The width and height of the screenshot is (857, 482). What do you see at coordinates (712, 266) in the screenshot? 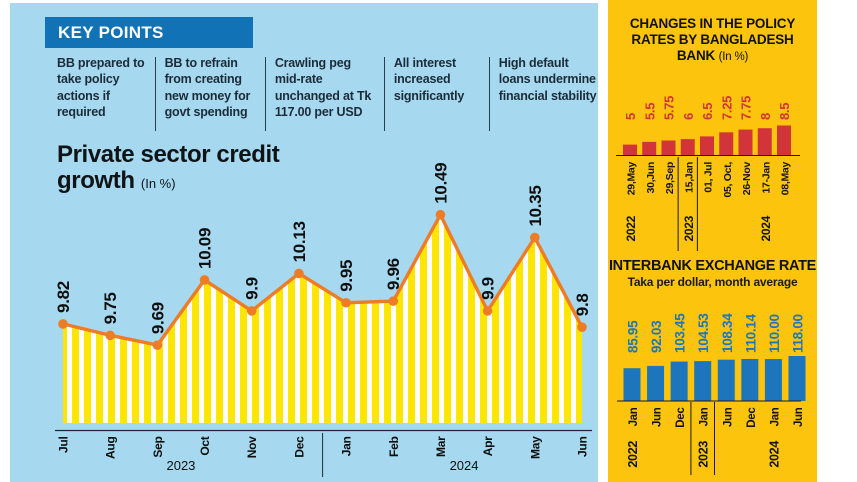
I see `interbank-title: INTERBANK EXCHANGE RATE` at bounding box center [712, 266].